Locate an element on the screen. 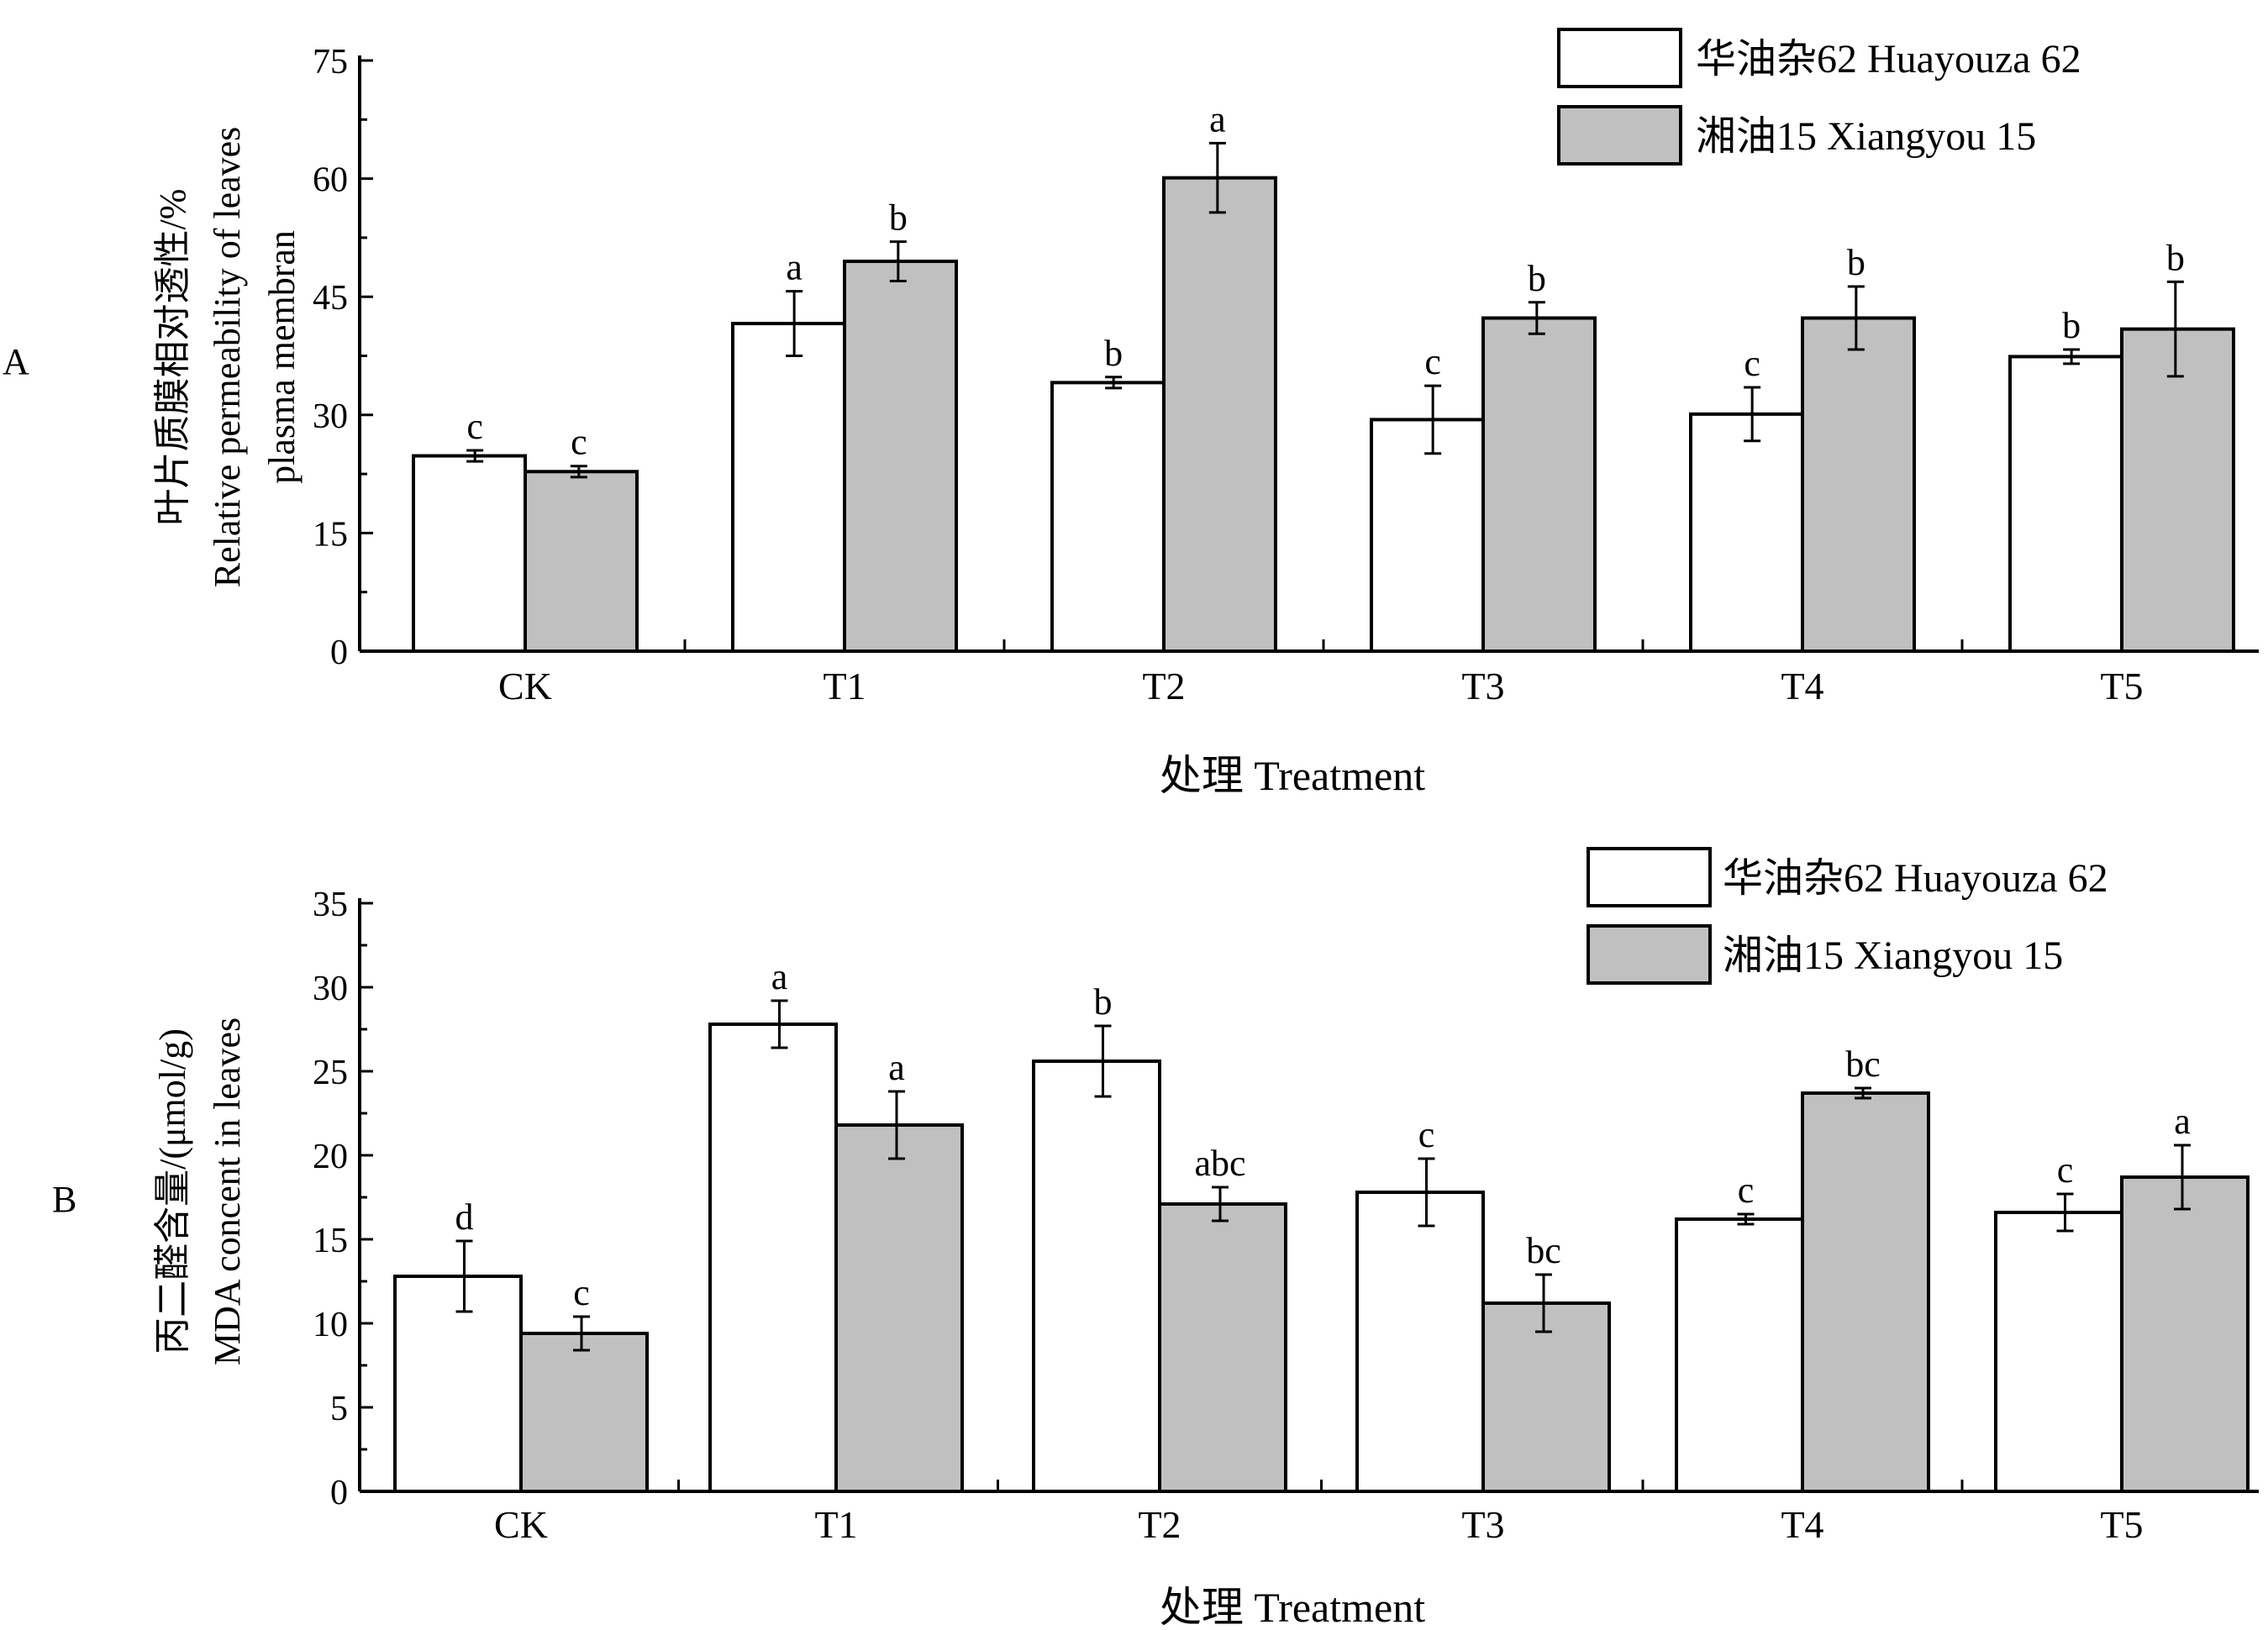 The height and width of the screenshot is (1630, 2268). panel-label-a: A is located at coordinates (16, 361).